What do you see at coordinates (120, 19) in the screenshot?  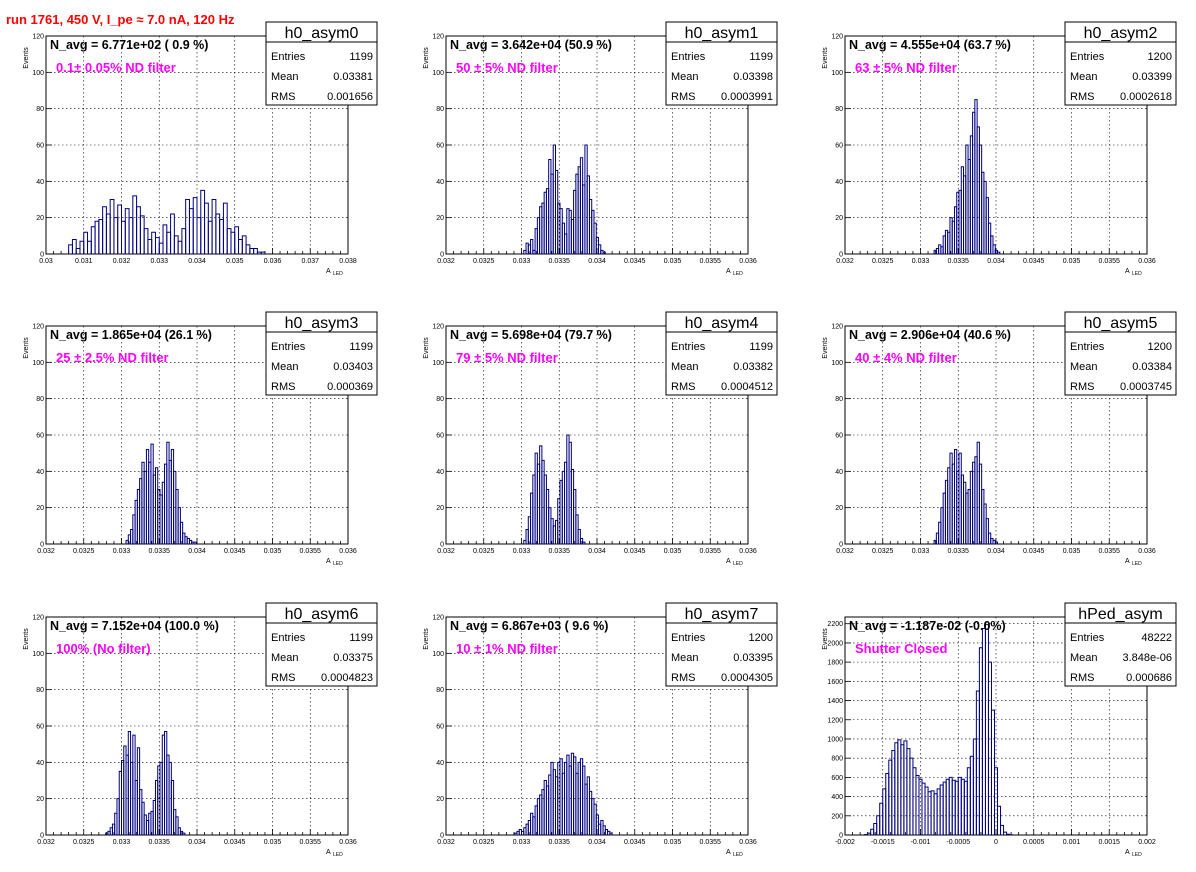 I see `run-title: run 1761, 450 V, I_pe ≈ 7.0 nA, 120 Hz` at bounding box center [120, 19].